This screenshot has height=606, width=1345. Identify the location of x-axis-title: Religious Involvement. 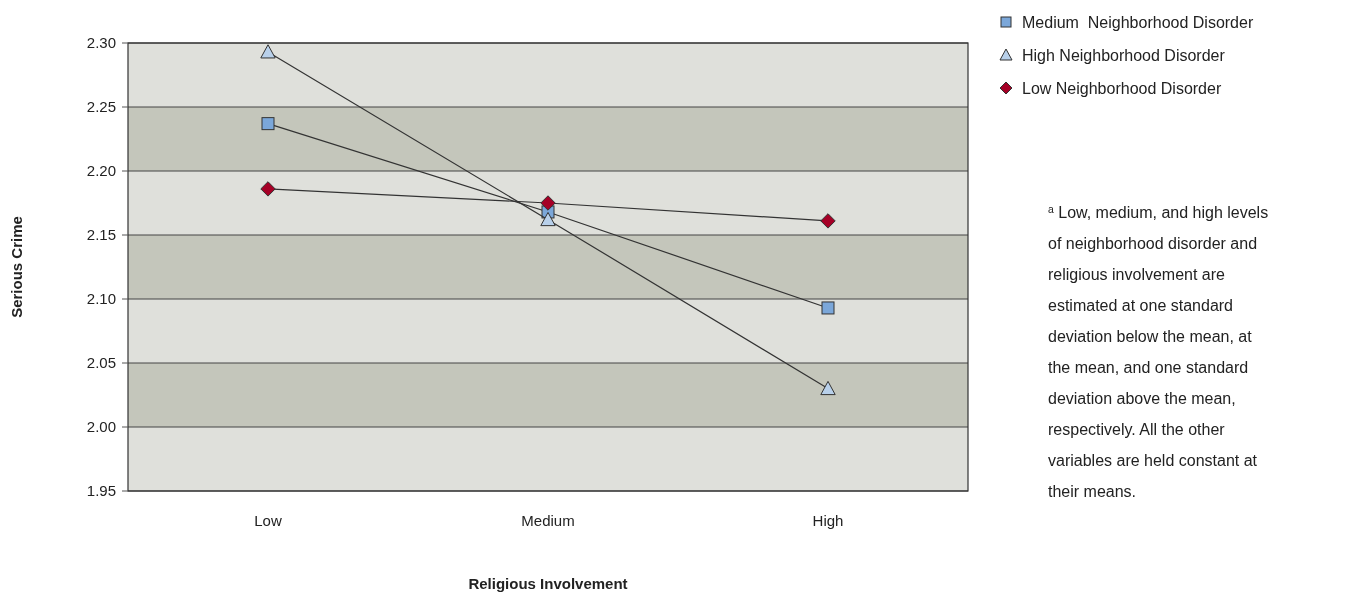
(548, 583).